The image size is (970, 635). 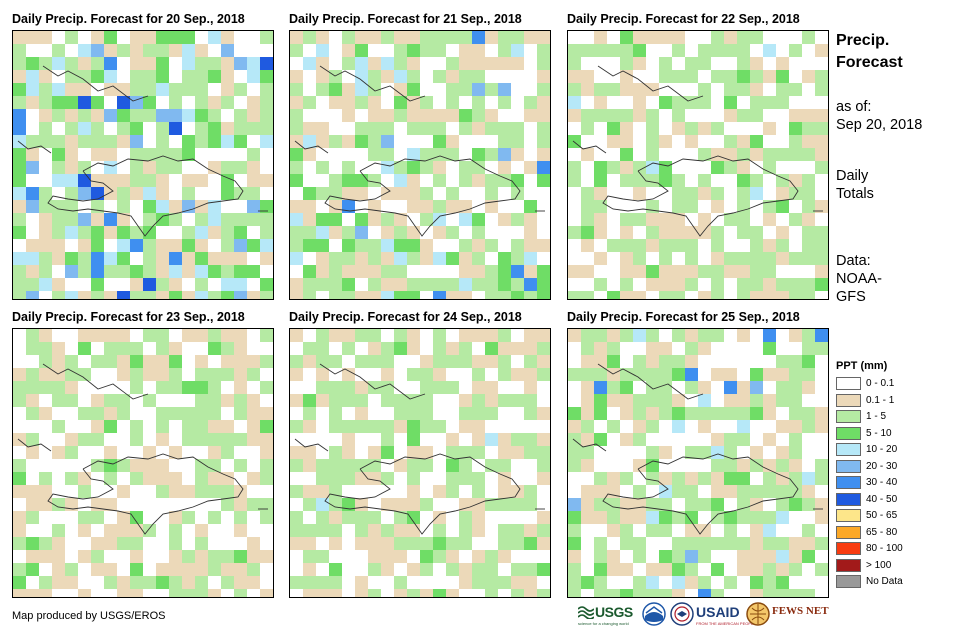 What do you see at coordinates (862, 366) in the screenshot?
I see `legend-title: PPT (mm)` at bounding box center [862, 366].